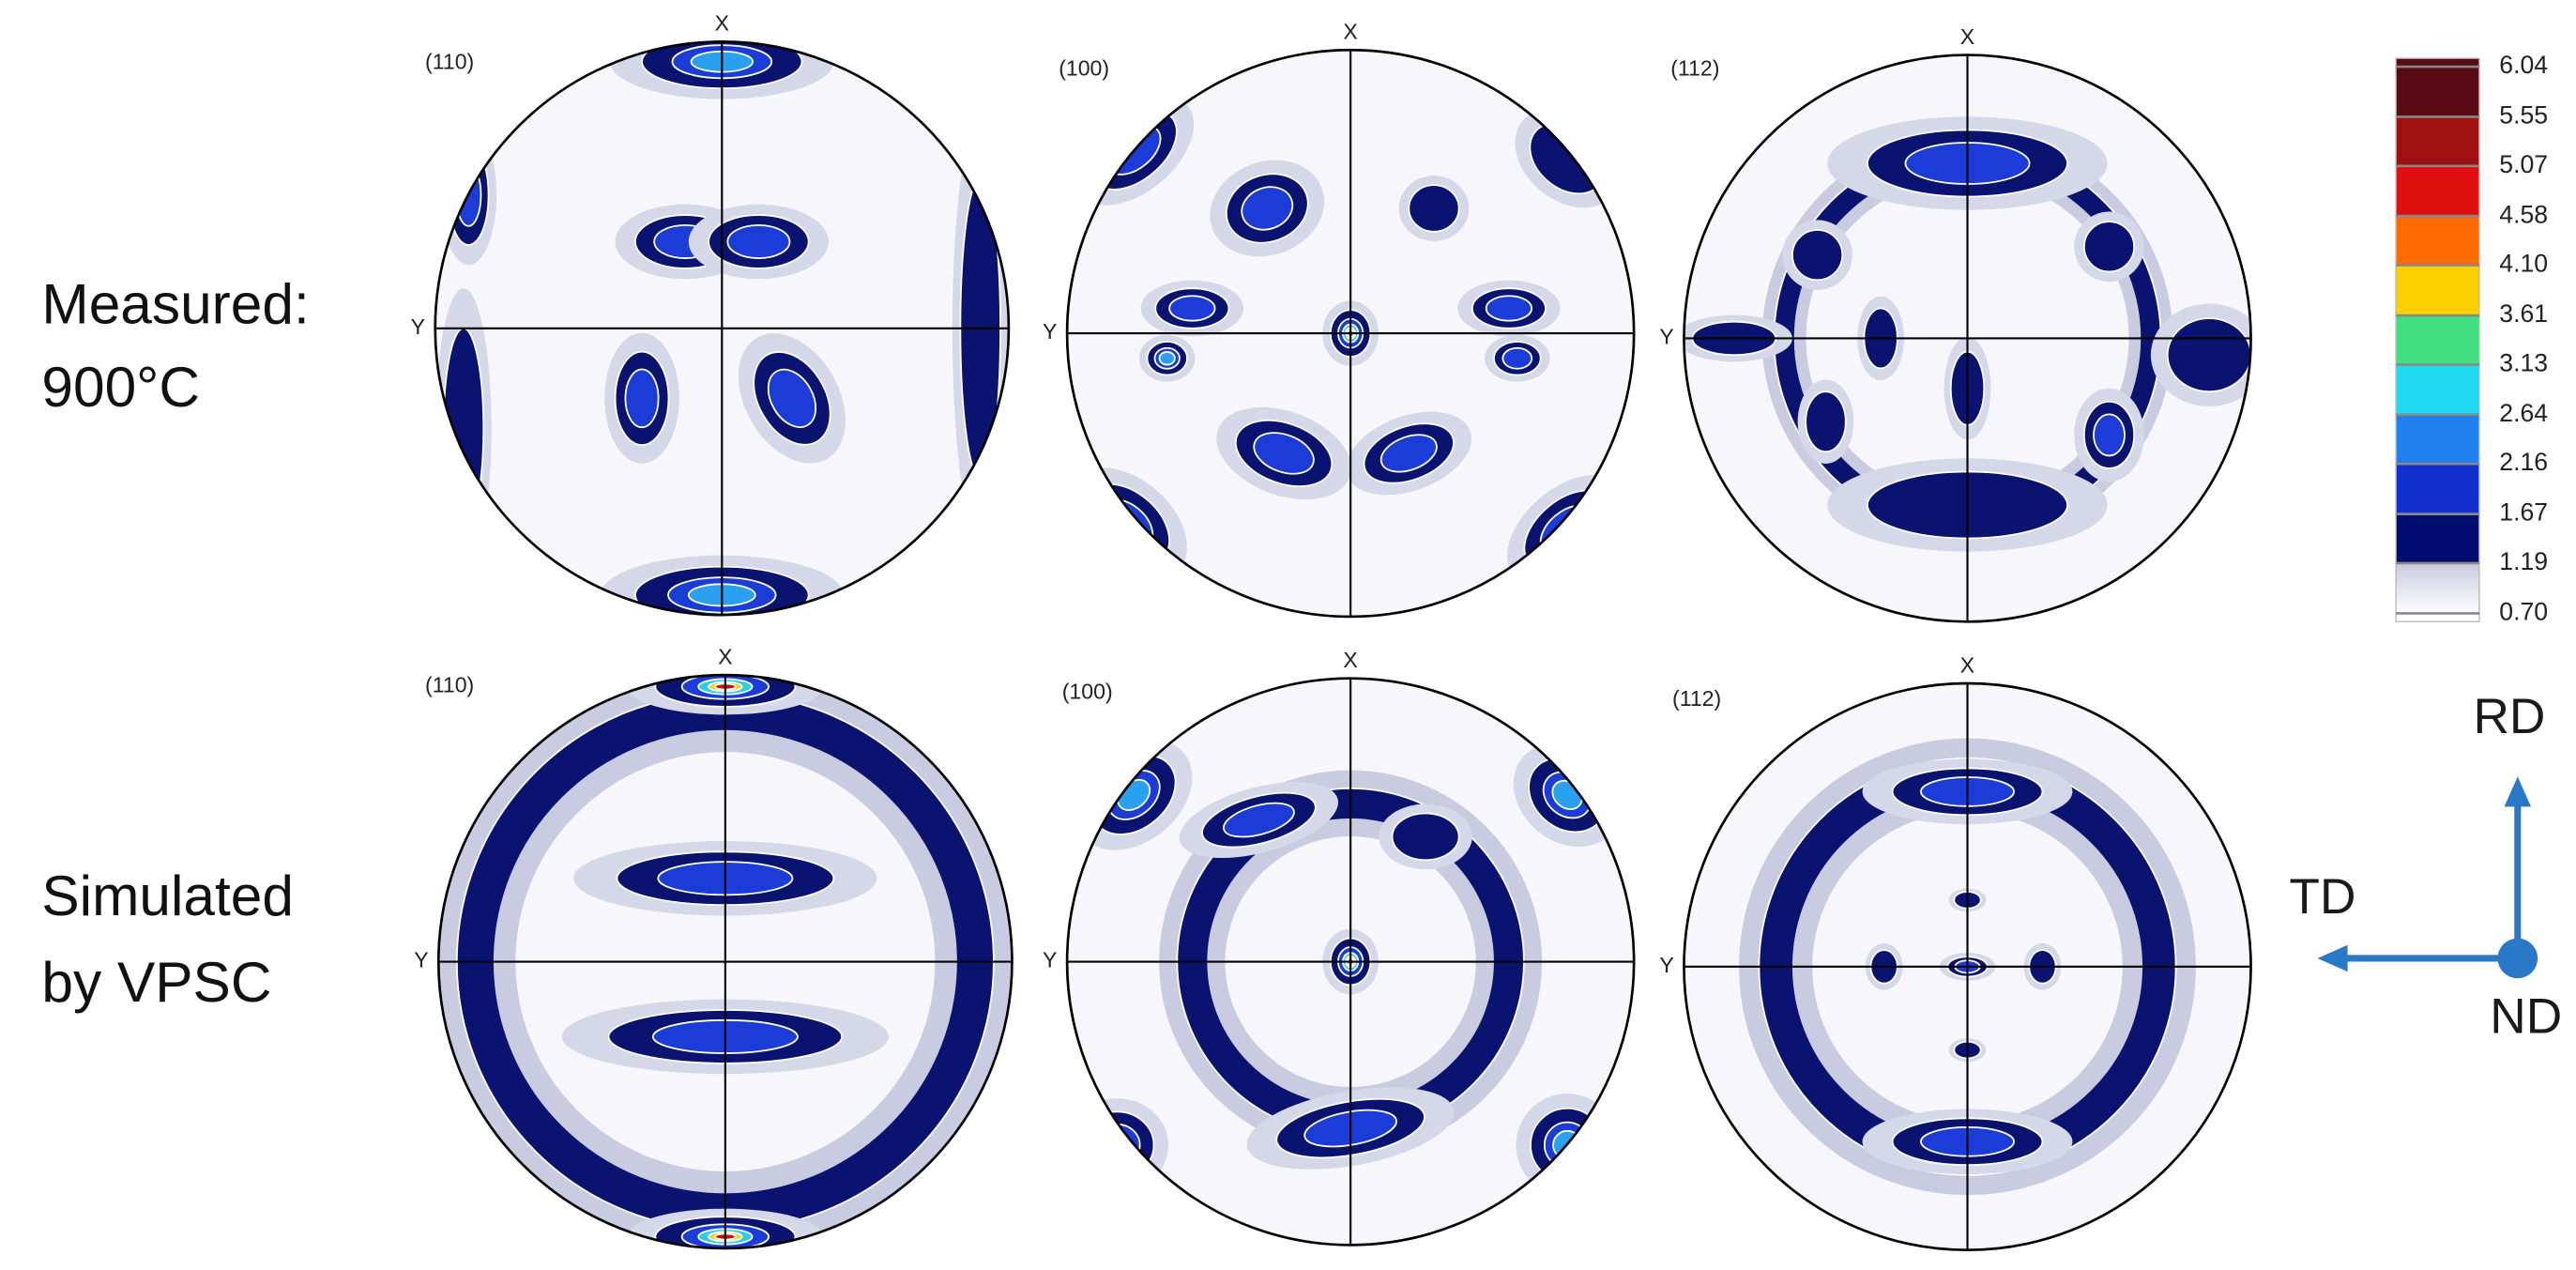 Image resolution: width=2576 pixels, height=1270 pixels. I want to click on row-label: by VPSC, so click(156, 982).